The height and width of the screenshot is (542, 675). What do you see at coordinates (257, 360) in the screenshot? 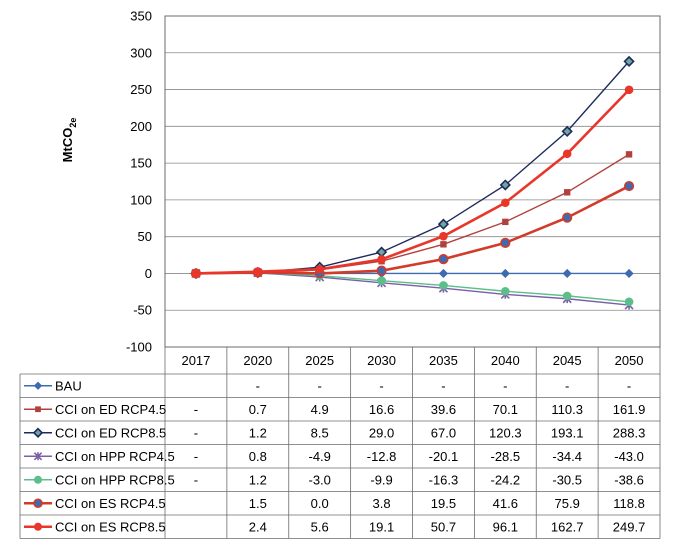
I see `x-tick-label: 2020` at bounding box center [257, 360].